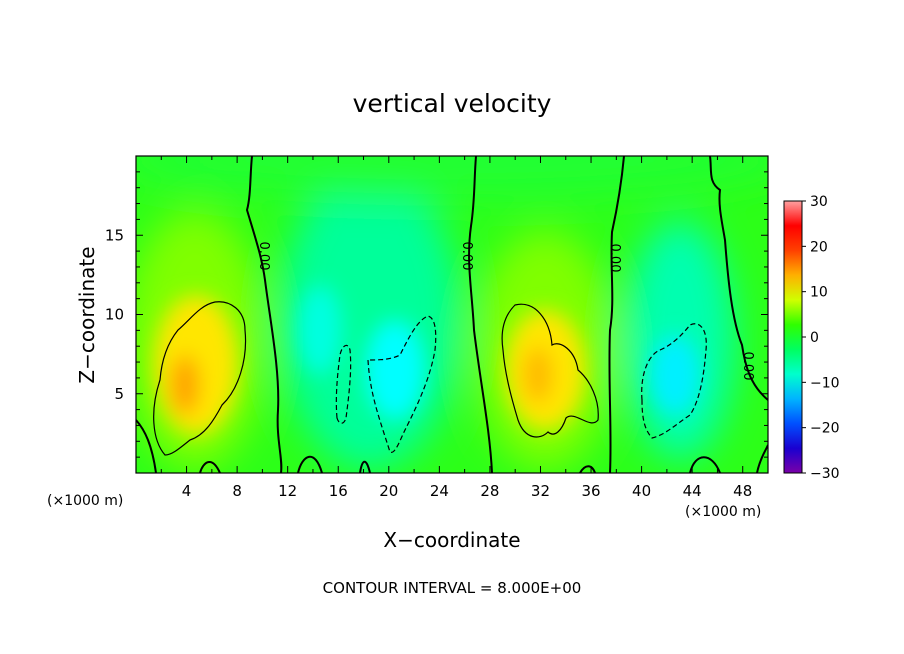 The image size is (904, 654). What do you see at coordinates (114, 315) in the screenshot?
I see `y-tick-label: 10` at bounding box center [114, 315].